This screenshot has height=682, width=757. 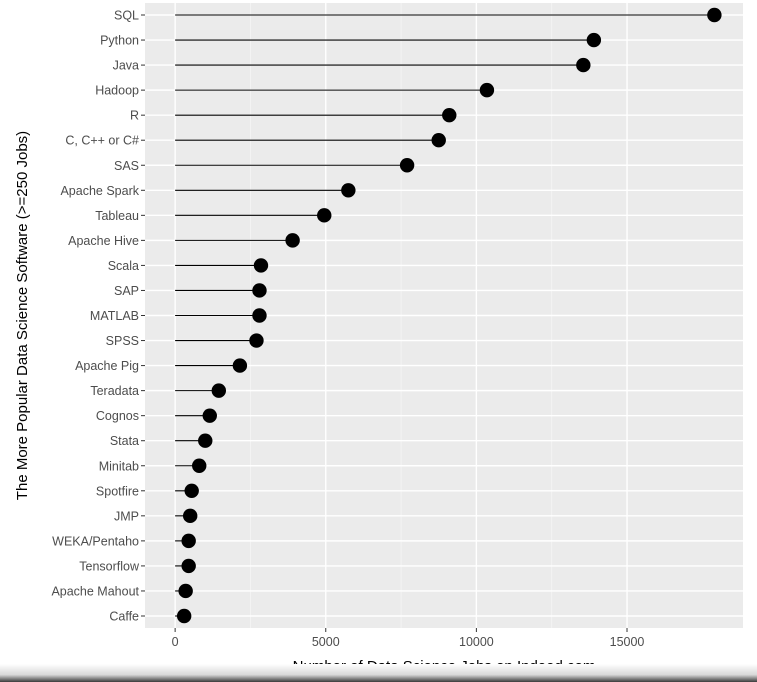 What do you see at coordinates (102, 141) in the screenshot?
I see `y-tick-label: C, C++ or C#` at bounding box center [102, 141].